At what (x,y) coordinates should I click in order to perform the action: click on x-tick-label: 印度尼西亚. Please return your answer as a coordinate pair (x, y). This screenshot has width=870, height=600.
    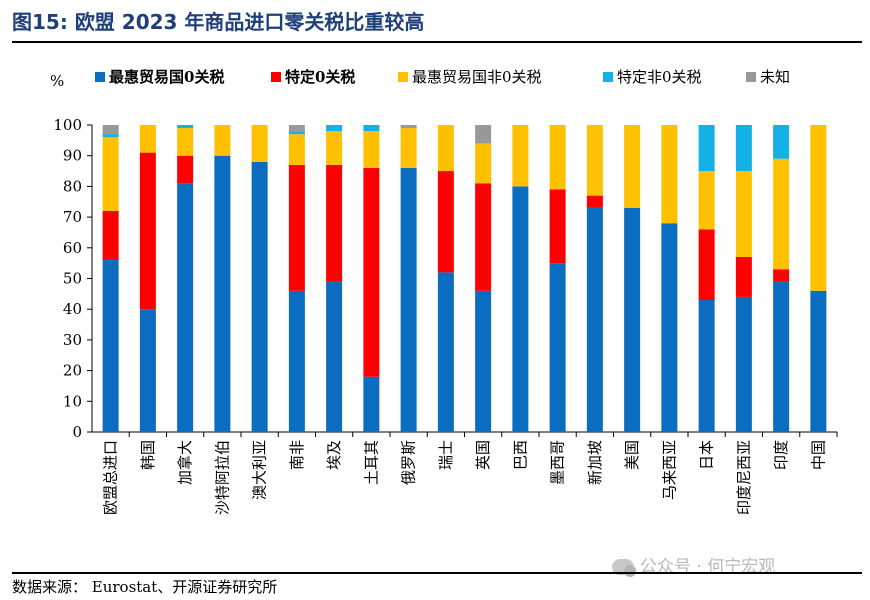
    Looking at the image, I should click on (744, 477).